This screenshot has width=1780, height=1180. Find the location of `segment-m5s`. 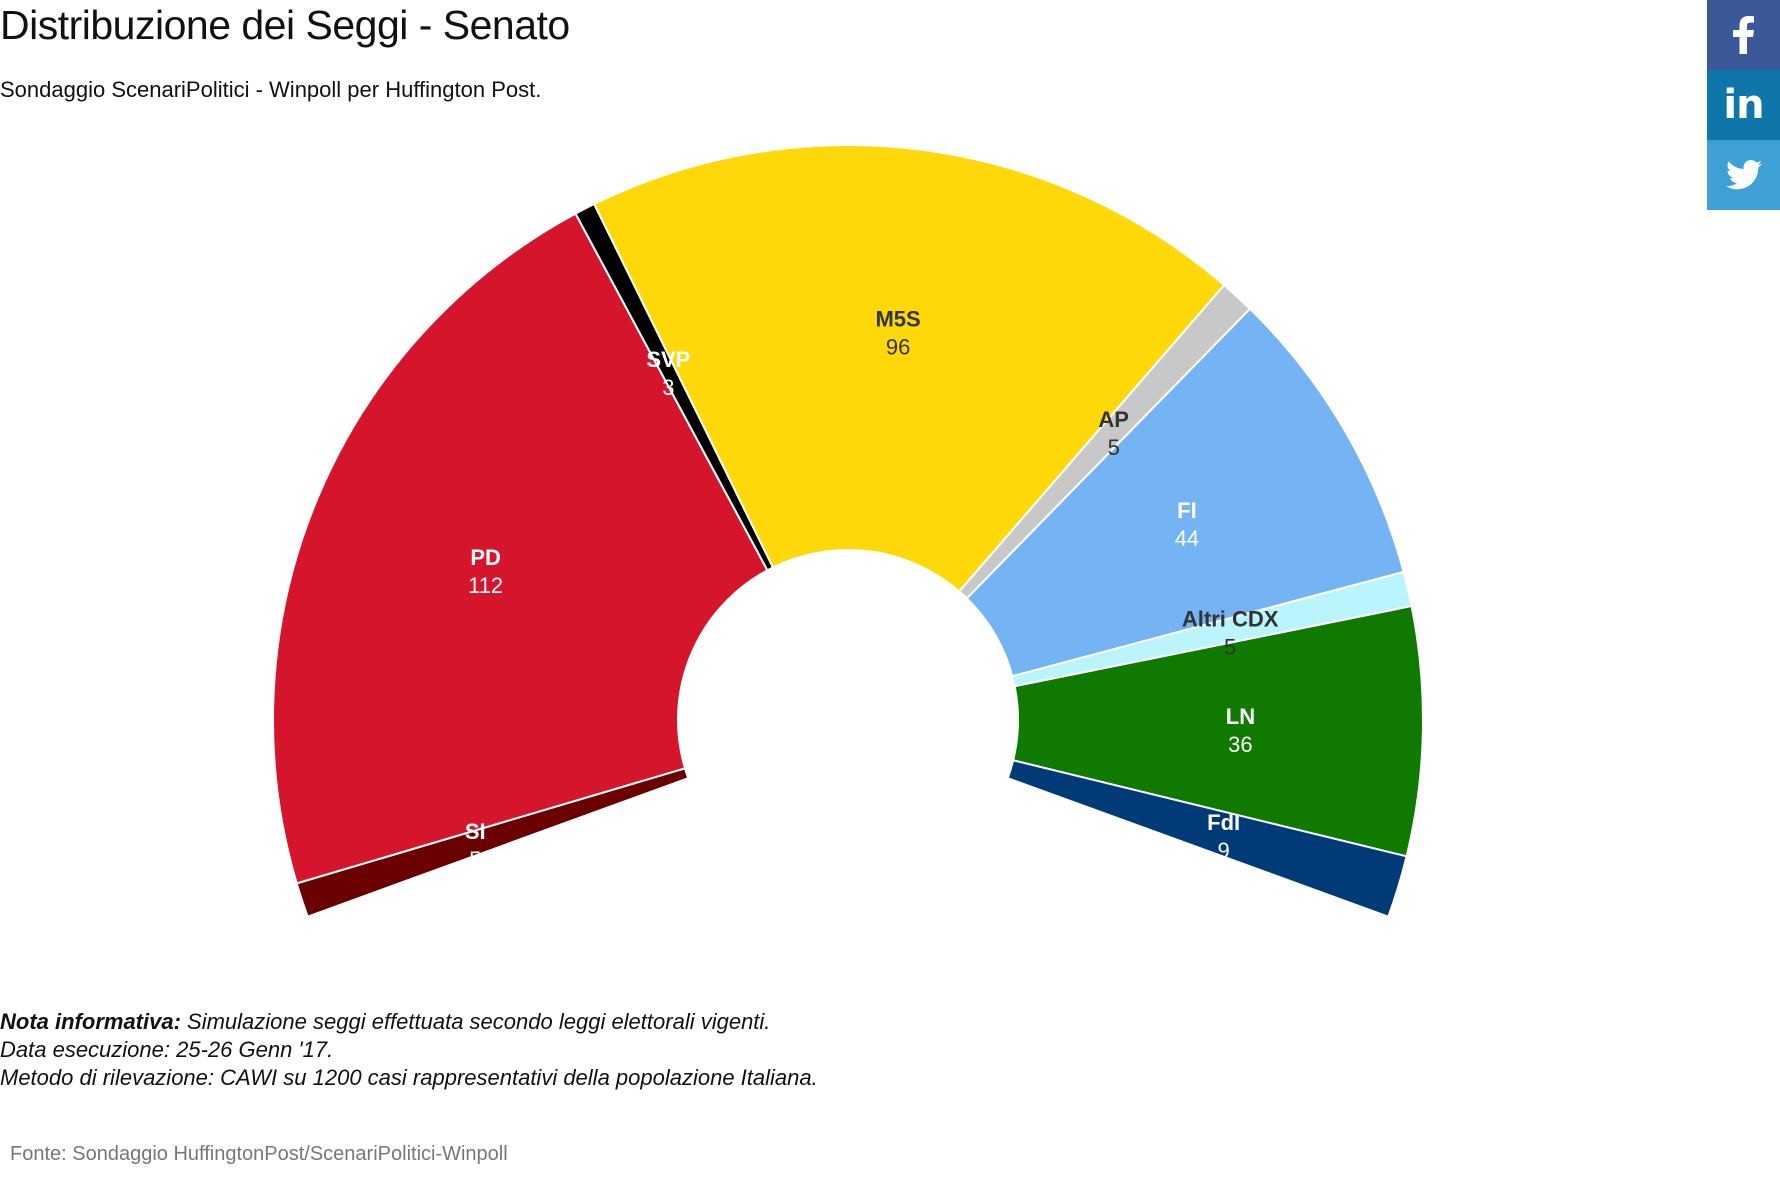

segment-m5s is located at coordinates (909, 368).